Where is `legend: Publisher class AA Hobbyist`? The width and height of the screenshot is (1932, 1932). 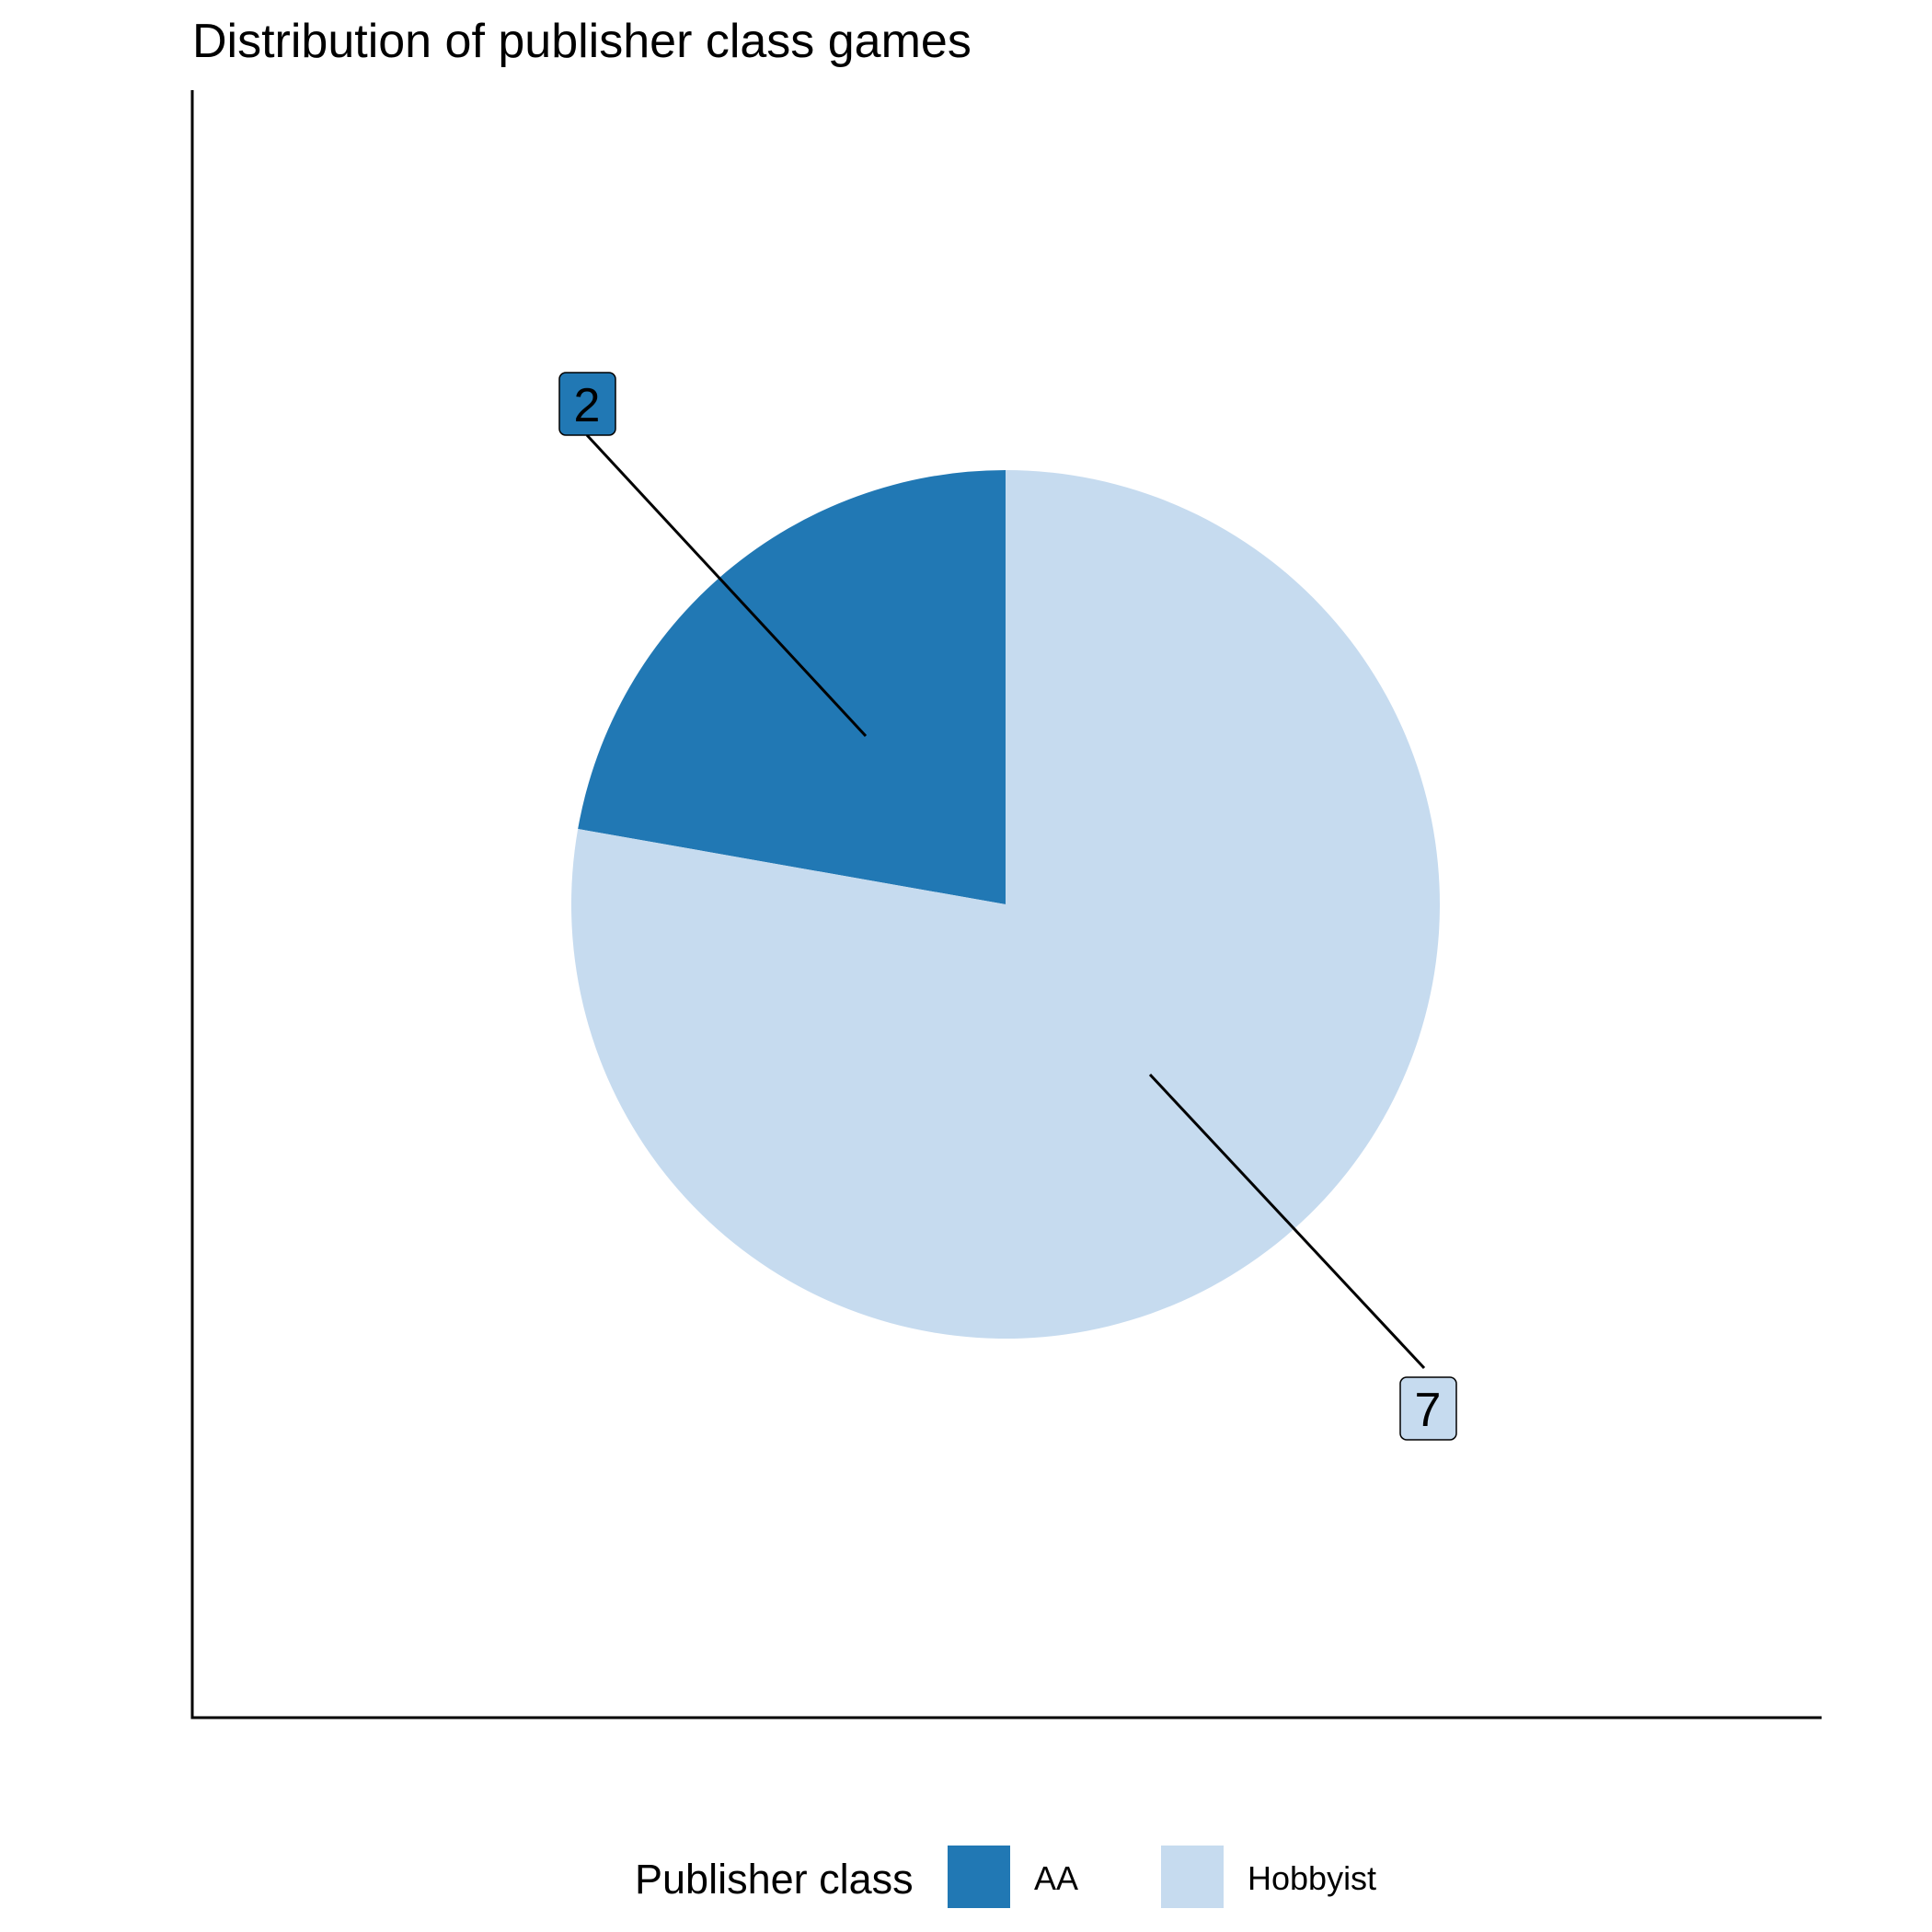
legend: Publisher class AA Hobbyist is located at coordinates (1005, 1877).